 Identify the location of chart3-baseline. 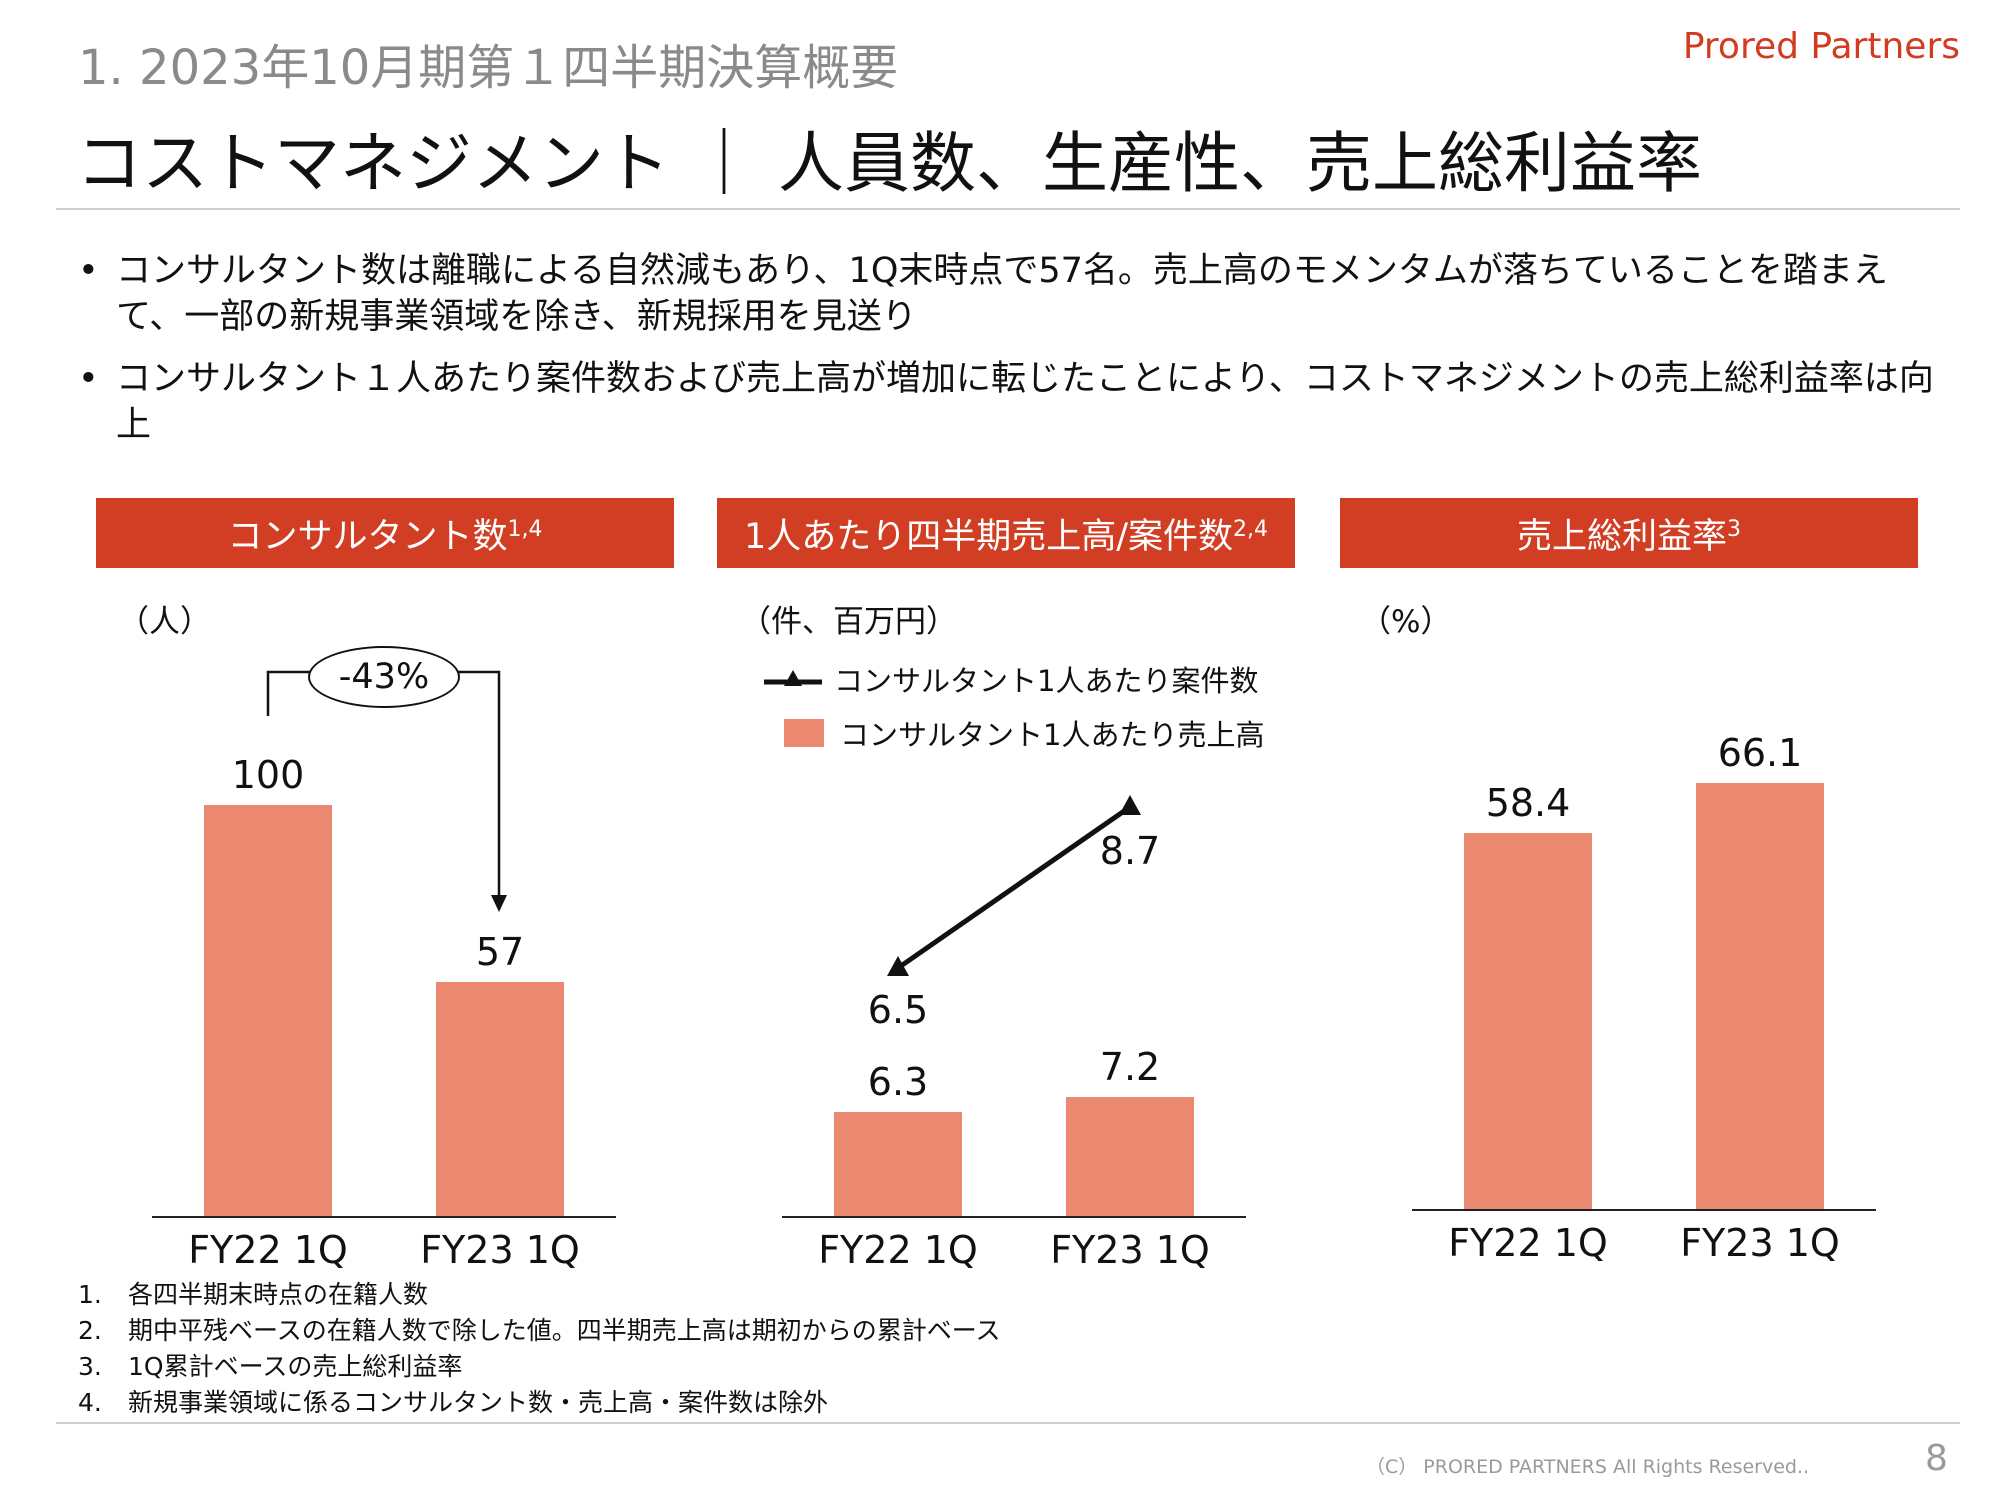
(1644, 1210).